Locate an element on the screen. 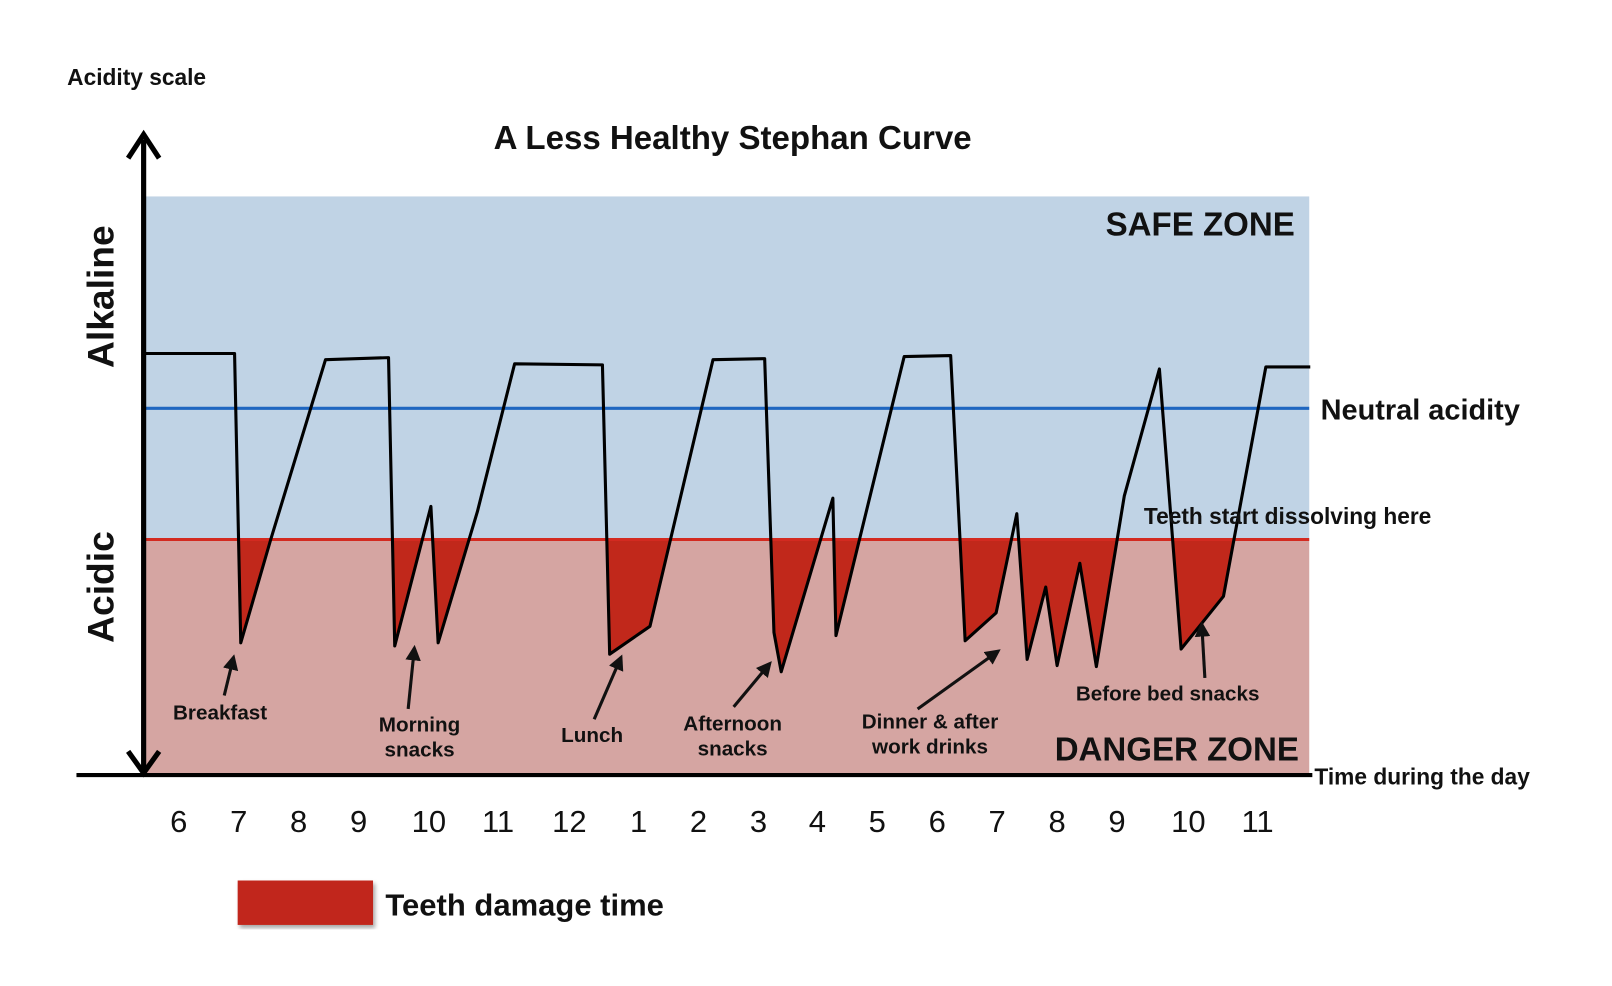 The image size is (1612, 986). x-axis-label: Time during the day is located at coordinates (1422, 776).